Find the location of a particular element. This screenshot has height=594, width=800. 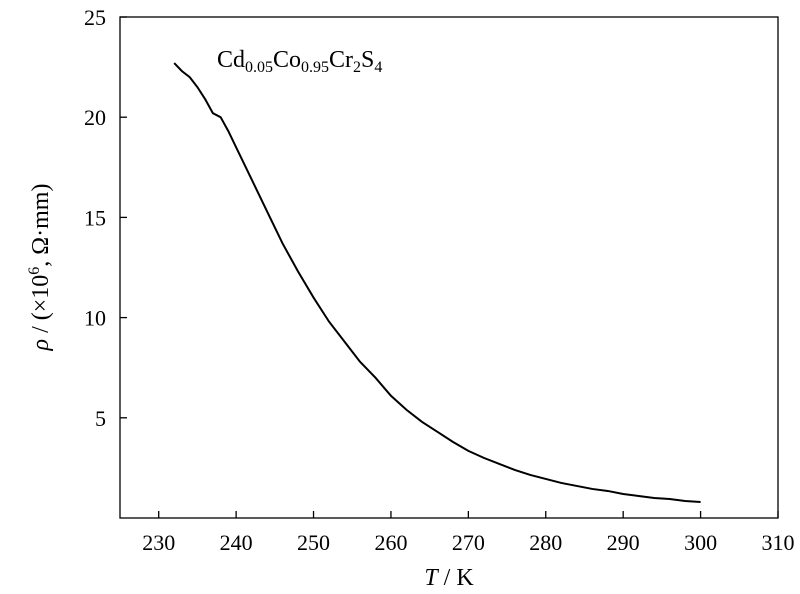

y-label-part: , Ω·mm) is located at coordinates (41, 225).